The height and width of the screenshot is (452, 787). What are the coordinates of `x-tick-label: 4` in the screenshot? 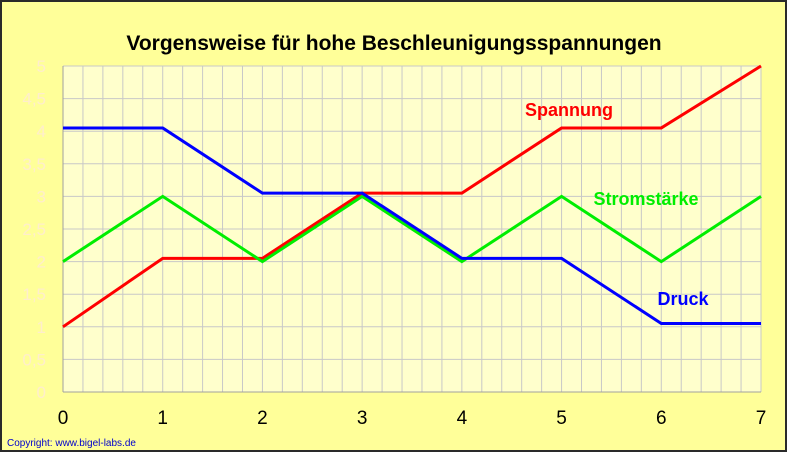 It's located at (462, 418).